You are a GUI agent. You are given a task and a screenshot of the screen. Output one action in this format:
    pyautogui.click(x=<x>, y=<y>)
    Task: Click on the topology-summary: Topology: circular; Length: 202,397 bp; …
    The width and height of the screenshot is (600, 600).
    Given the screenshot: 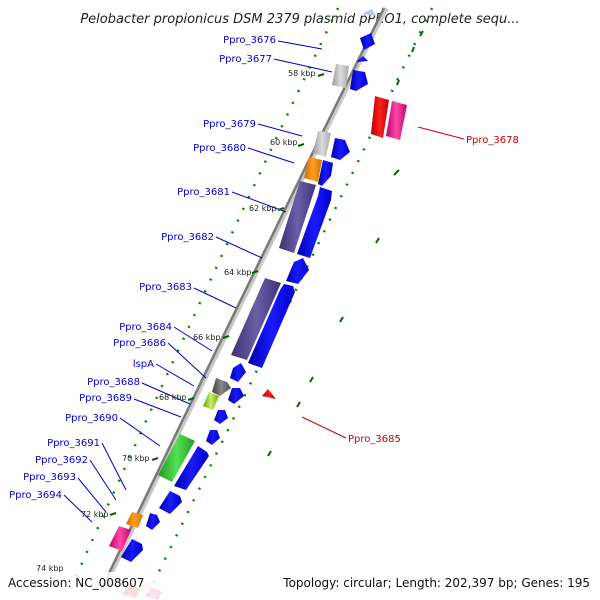 What is the action you would take?
    pyautogui.click(x=436, y=583)
    